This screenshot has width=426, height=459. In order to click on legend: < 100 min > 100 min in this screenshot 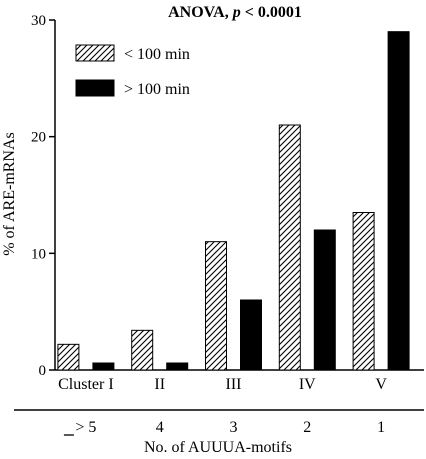, I will do `click(132, 71)`.